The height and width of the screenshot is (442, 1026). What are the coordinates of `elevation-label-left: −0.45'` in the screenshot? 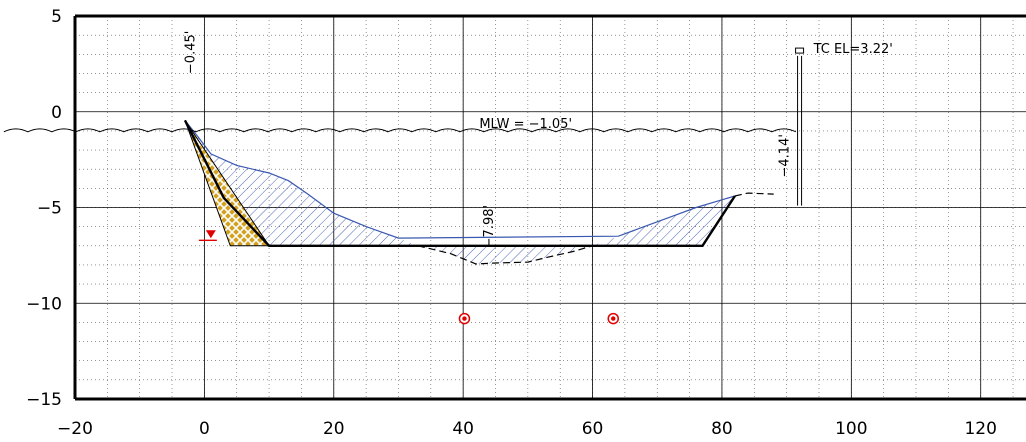 It's located at (191, 52).